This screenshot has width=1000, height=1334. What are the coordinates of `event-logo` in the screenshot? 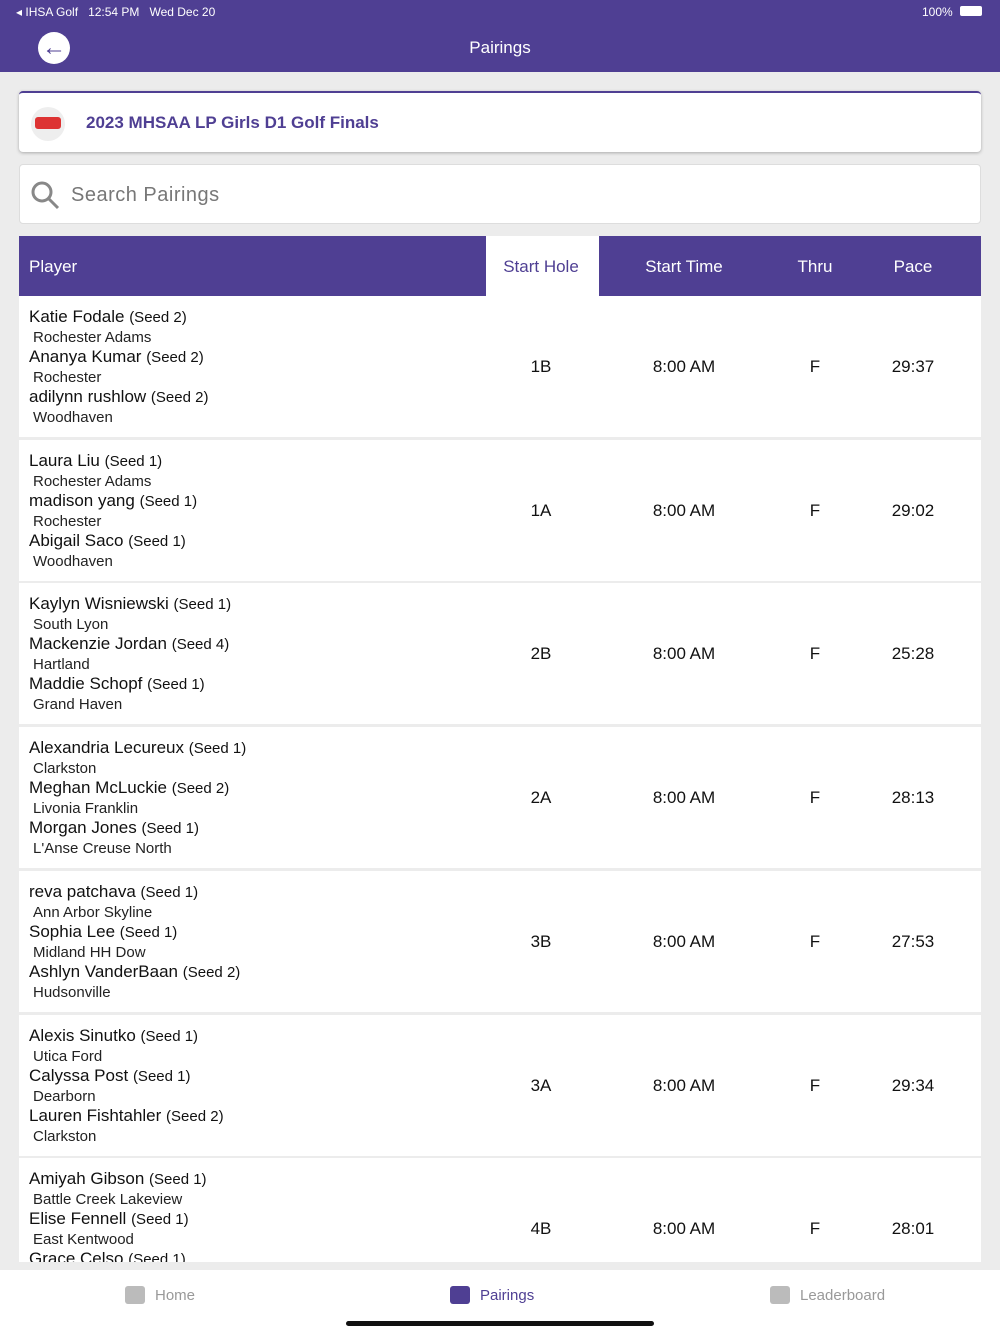 It's located at (48, 124).